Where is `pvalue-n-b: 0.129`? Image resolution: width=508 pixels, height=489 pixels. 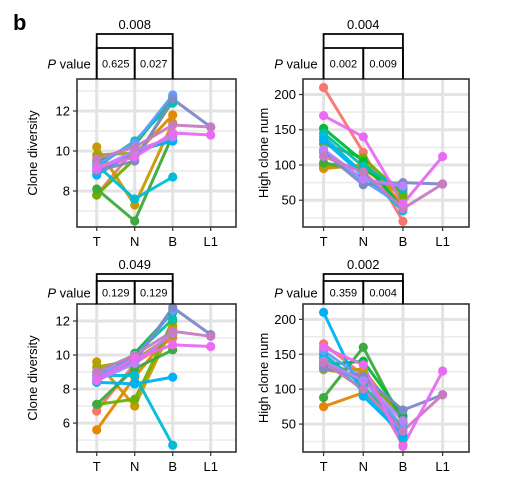 pvalue-n-b: 0.129 is located at coordinates (154, 294).